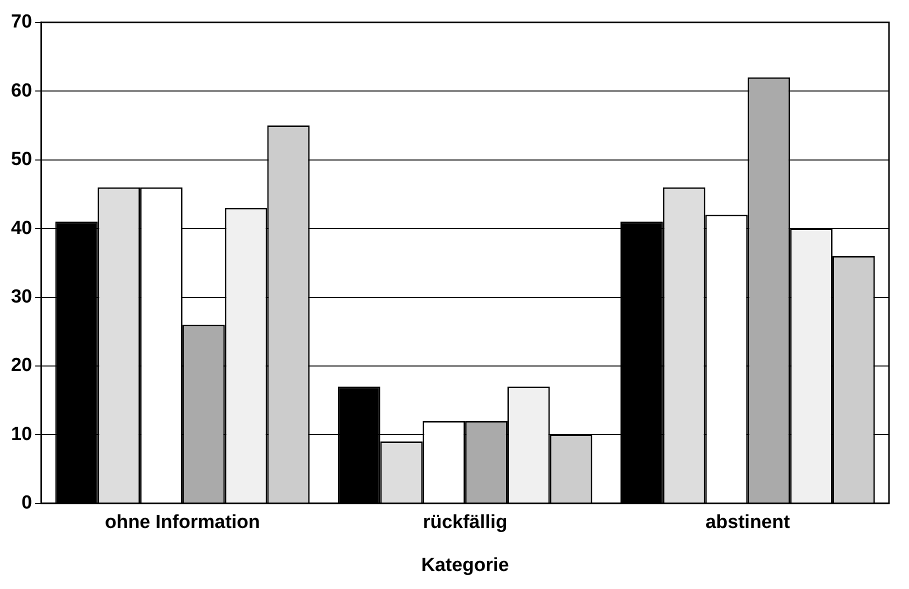 The image size is (909, 589). Describe the element at coordinates (21, 228) in the screenshot. I see `y-tick-label: 40` at that location.